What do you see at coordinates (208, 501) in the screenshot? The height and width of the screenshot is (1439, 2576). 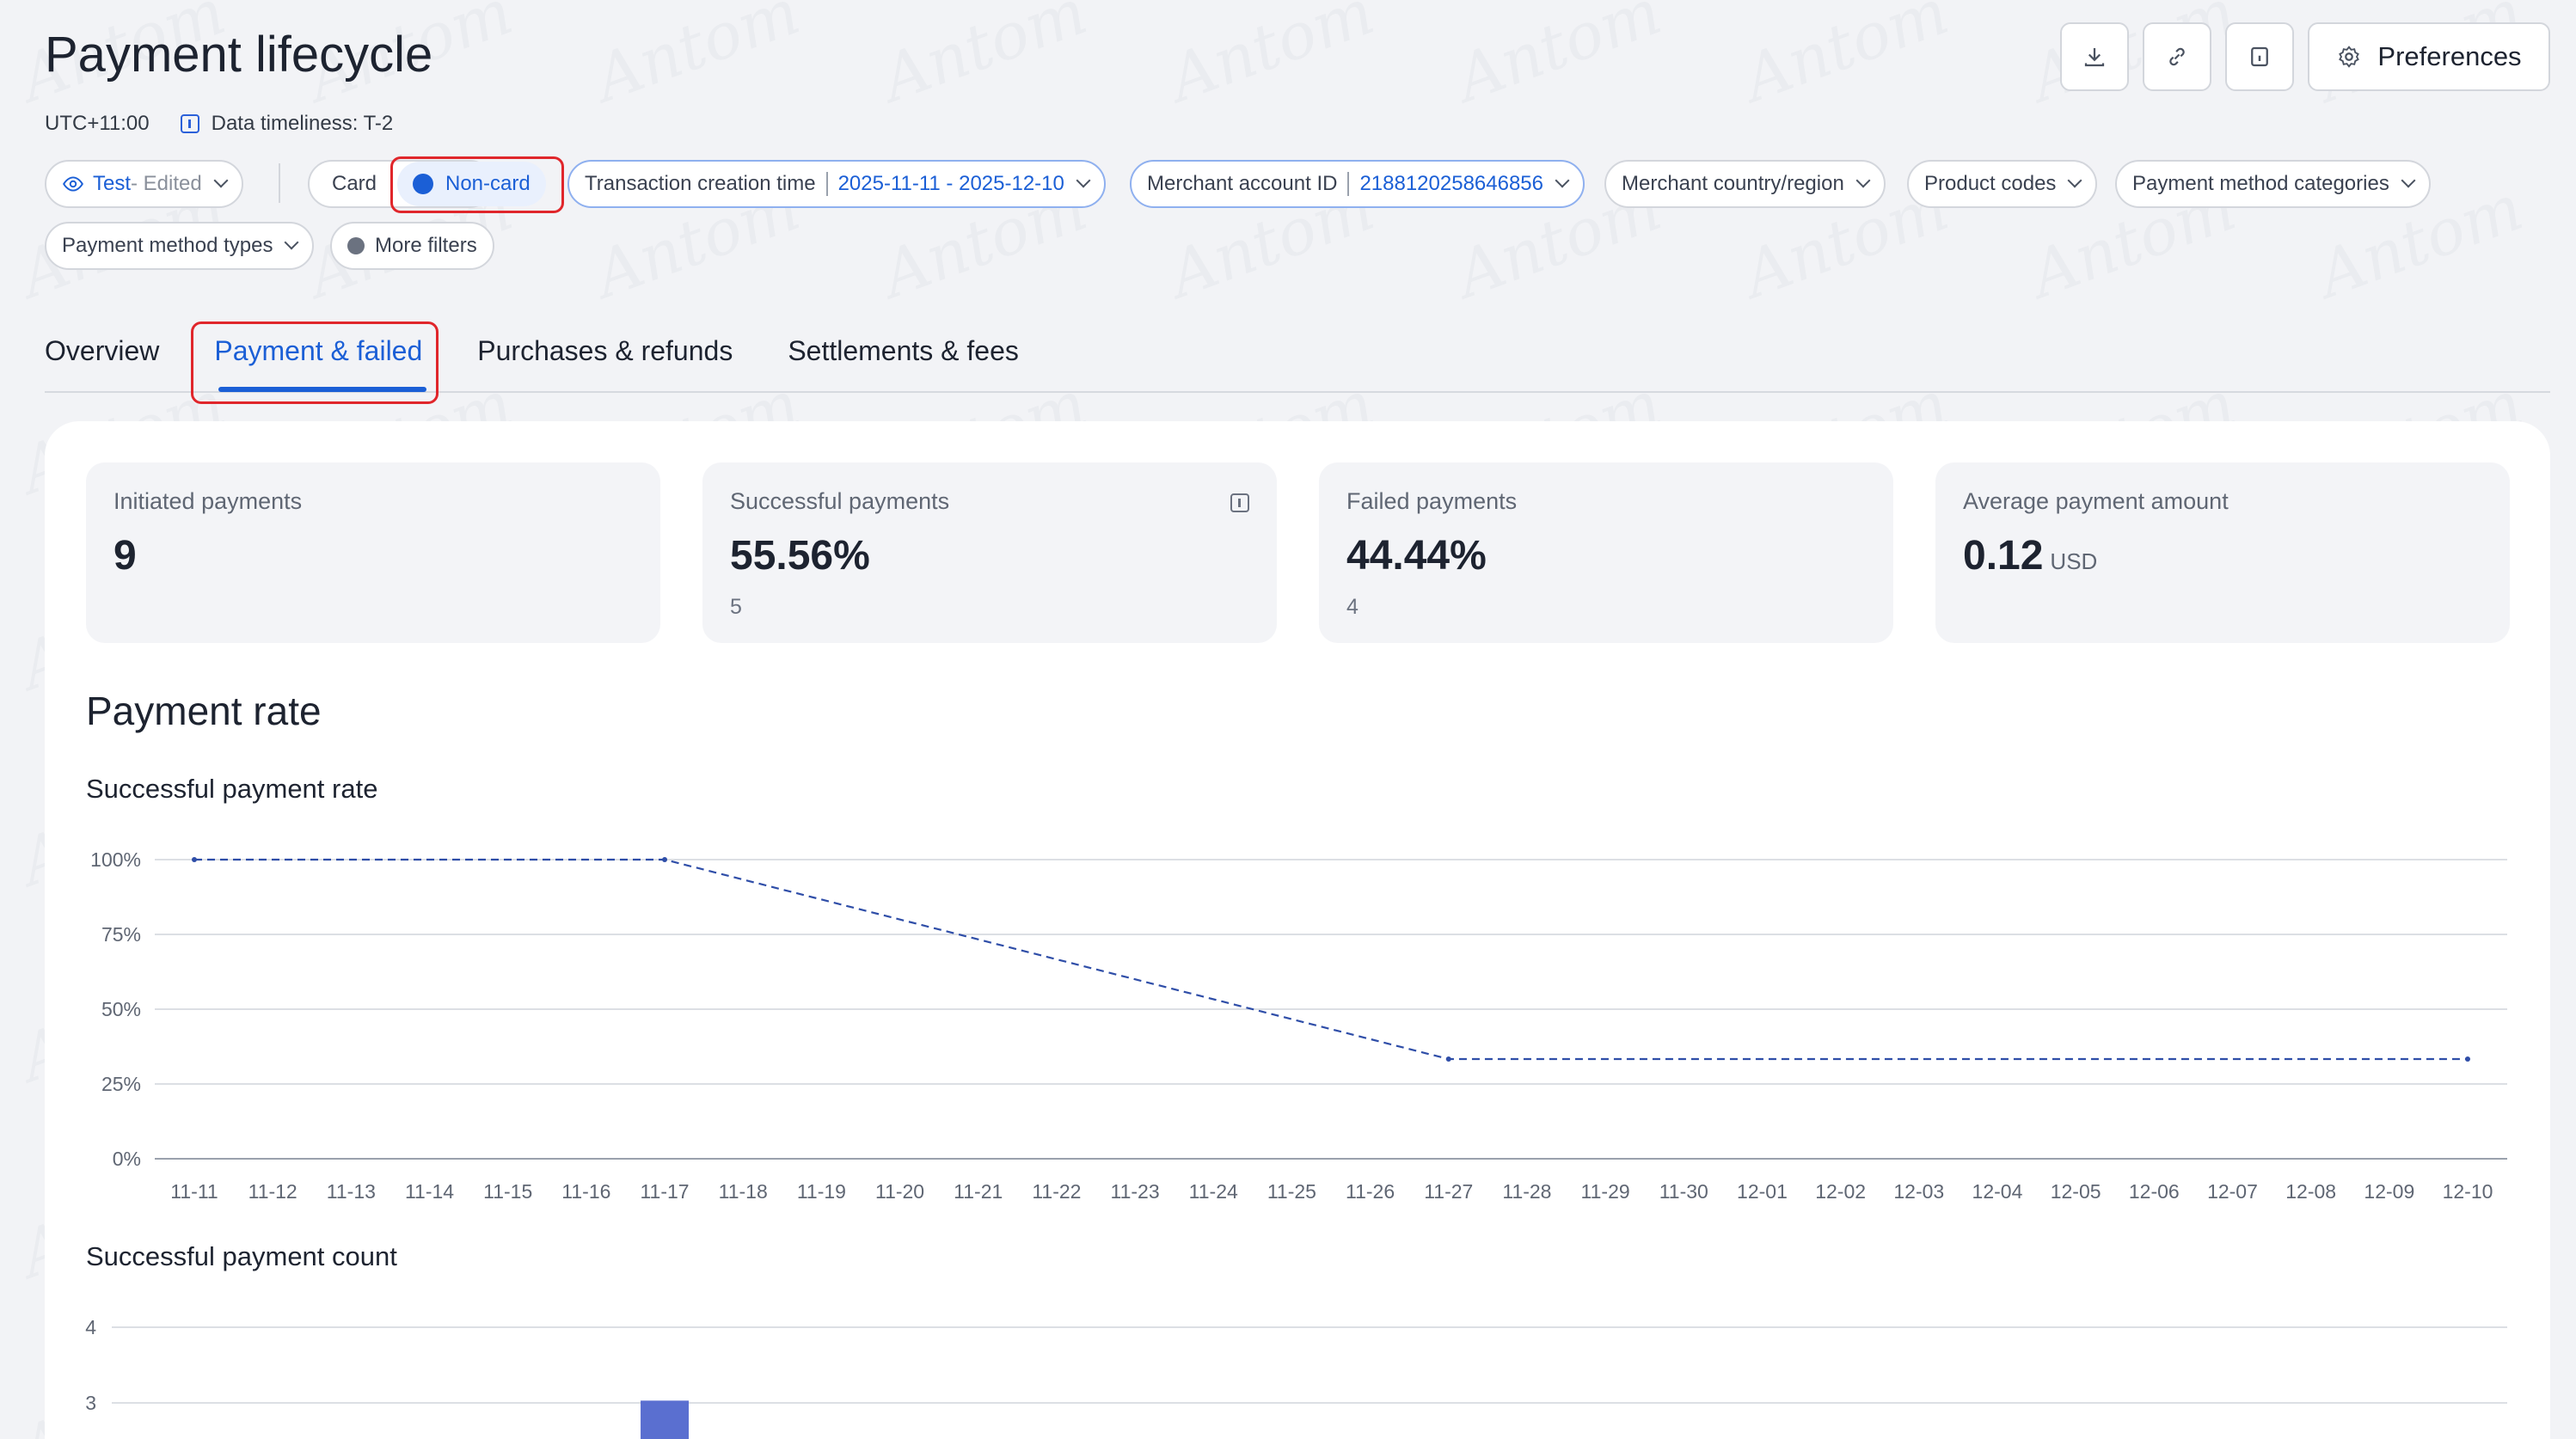 I see `metric-label: Initiated payments` at bounding box center [208, 501].